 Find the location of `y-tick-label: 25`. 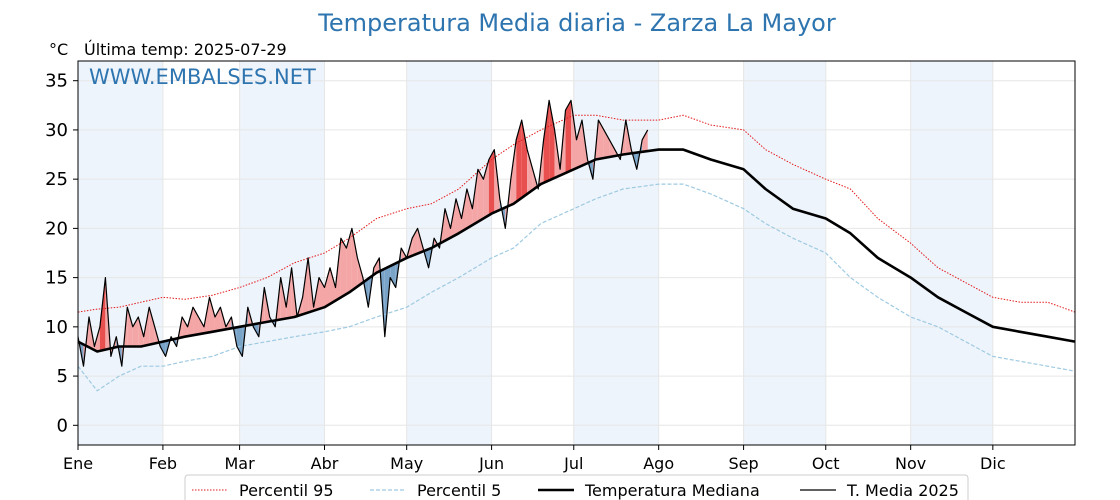

y-tick-label: 25 is located at coordinates (56, 179).